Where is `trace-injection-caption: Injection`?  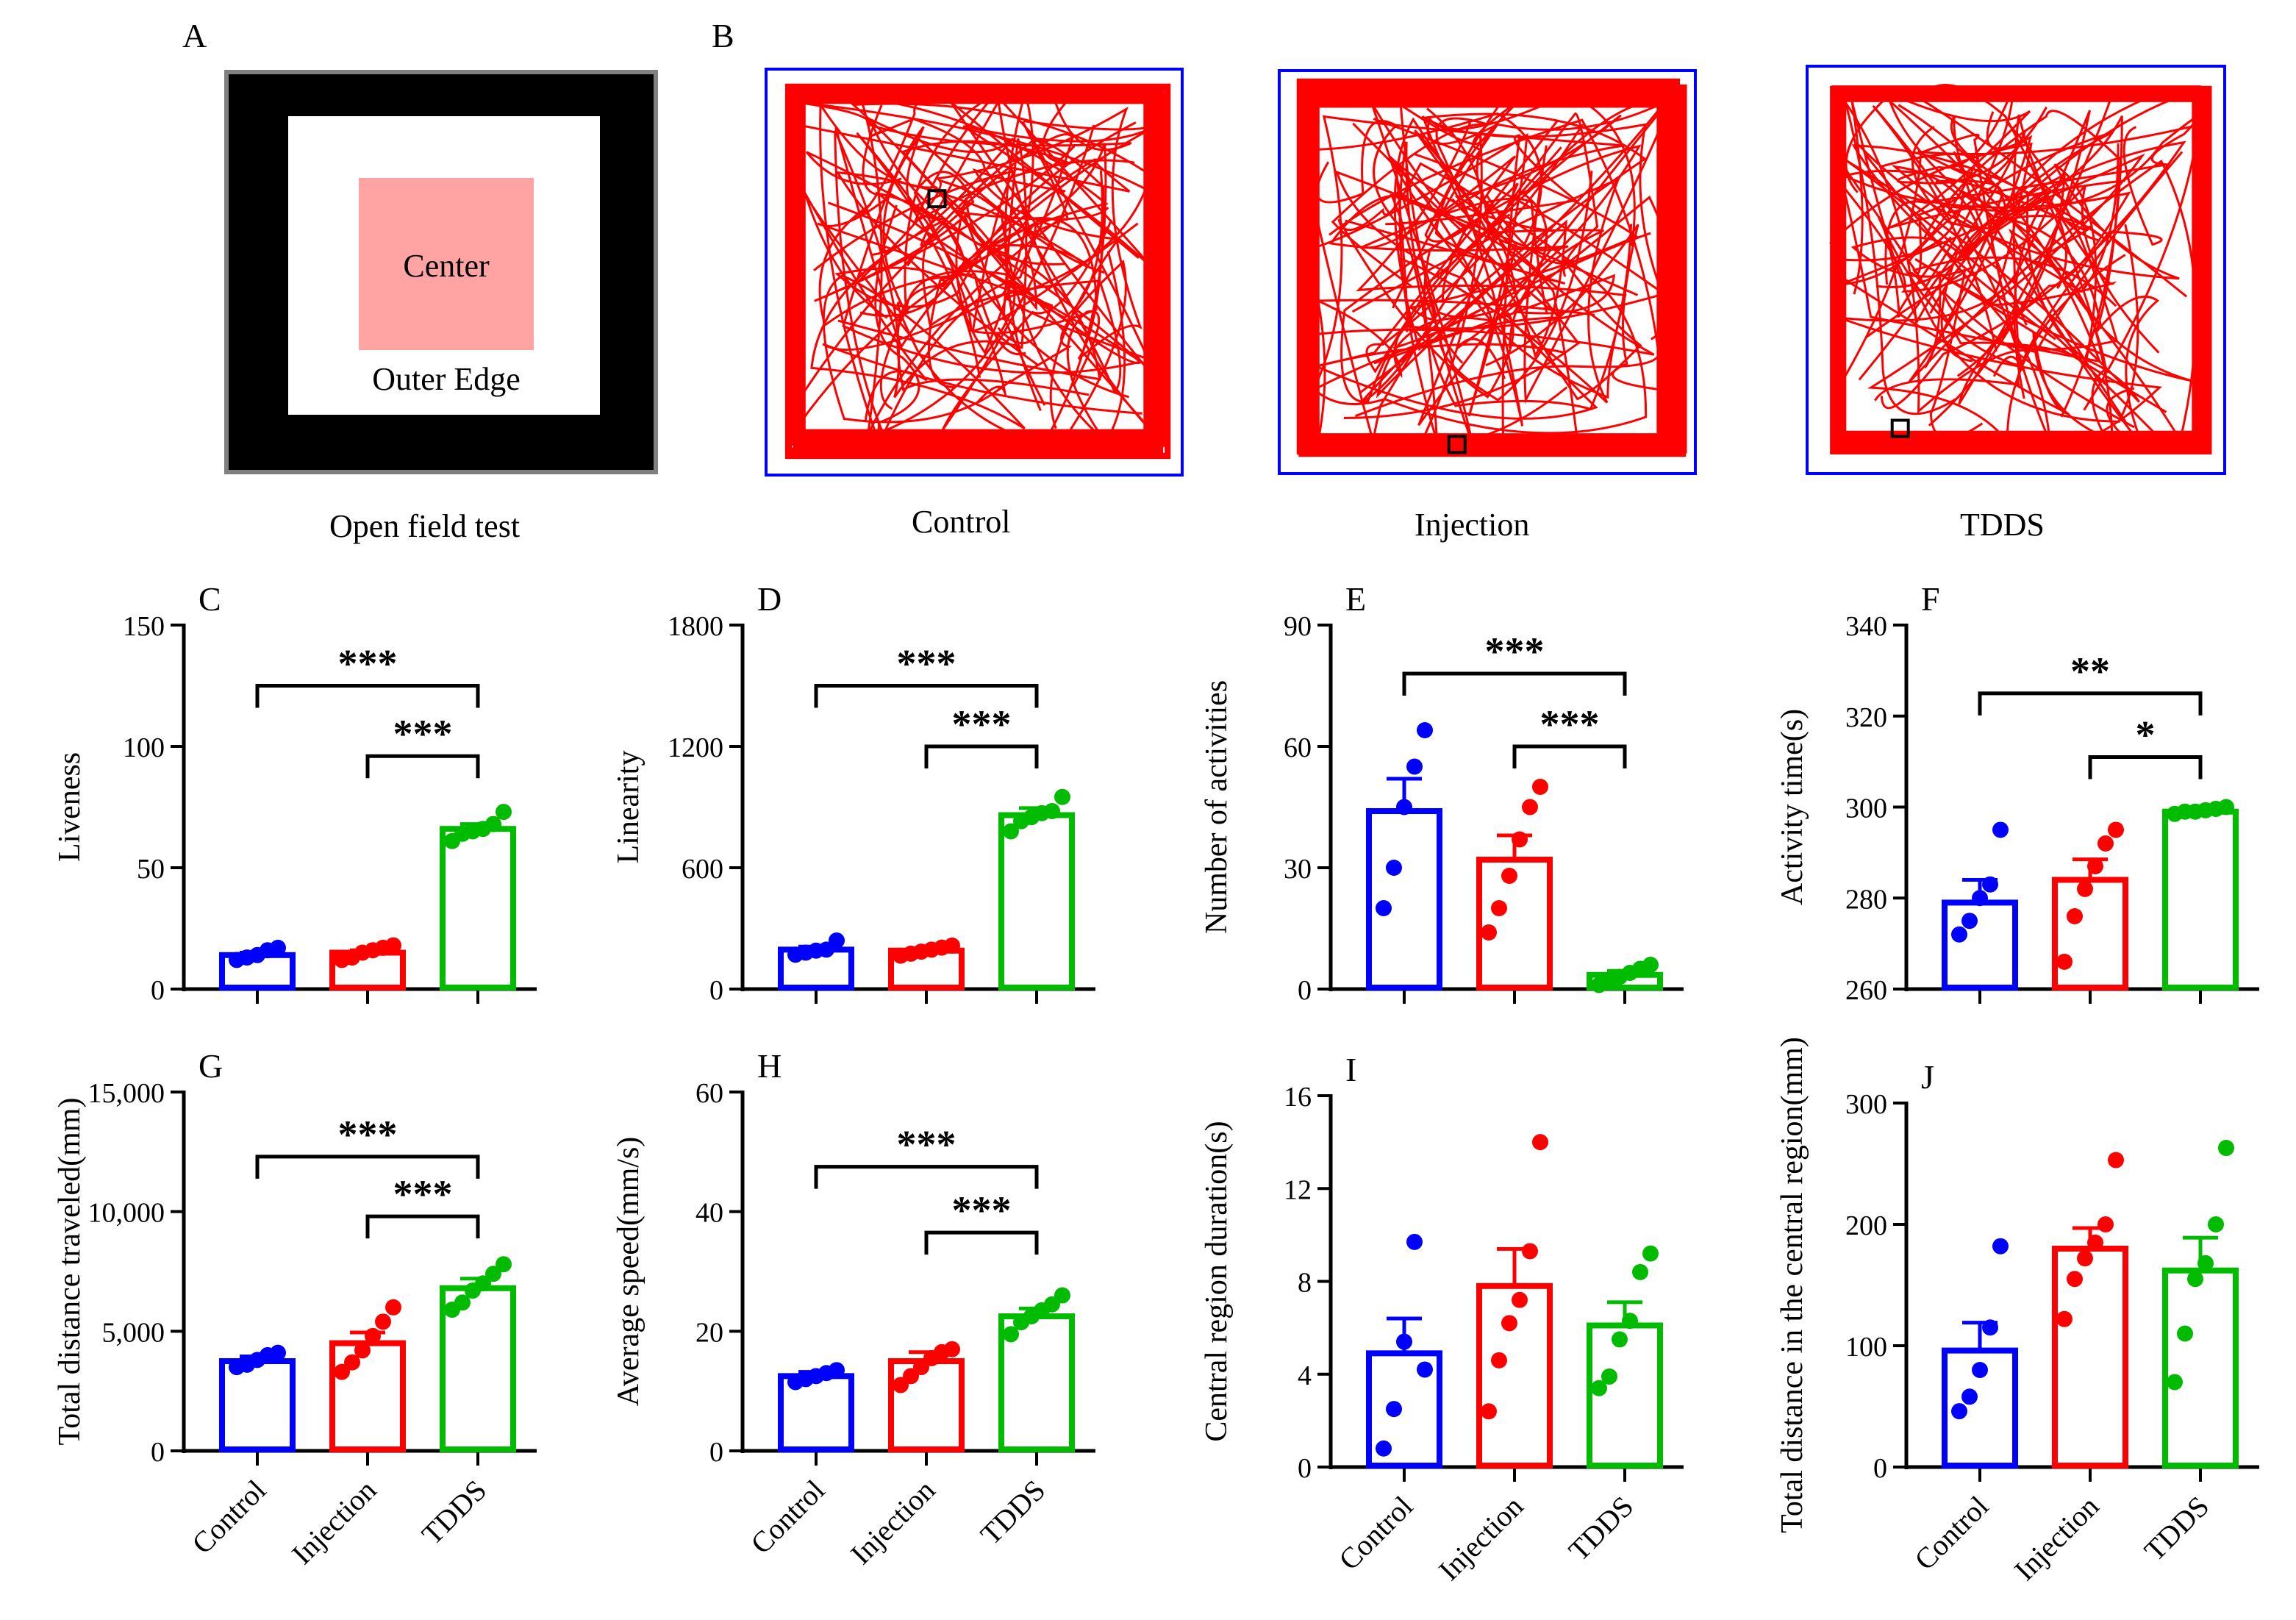 trace-injection-caption: Injection is located at coordinates (1472, 525).